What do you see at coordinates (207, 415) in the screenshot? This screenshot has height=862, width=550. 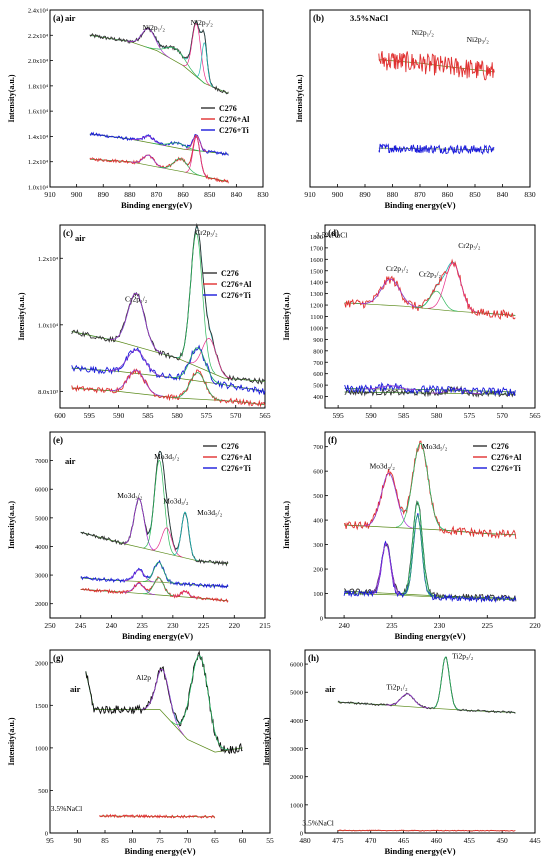 I see `x-tick-label: 575` at bounding box center [207, 415].